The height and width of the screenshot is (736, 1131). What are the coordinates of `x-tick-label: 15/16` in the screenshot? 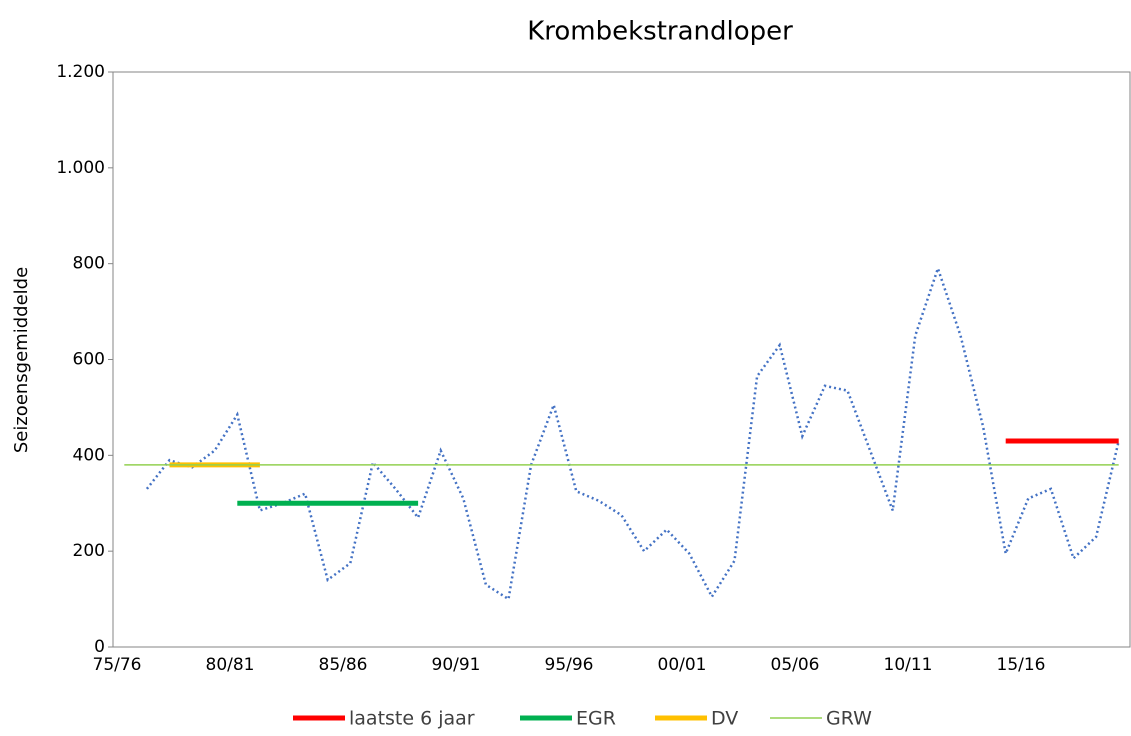 It's located at (1021, 665).